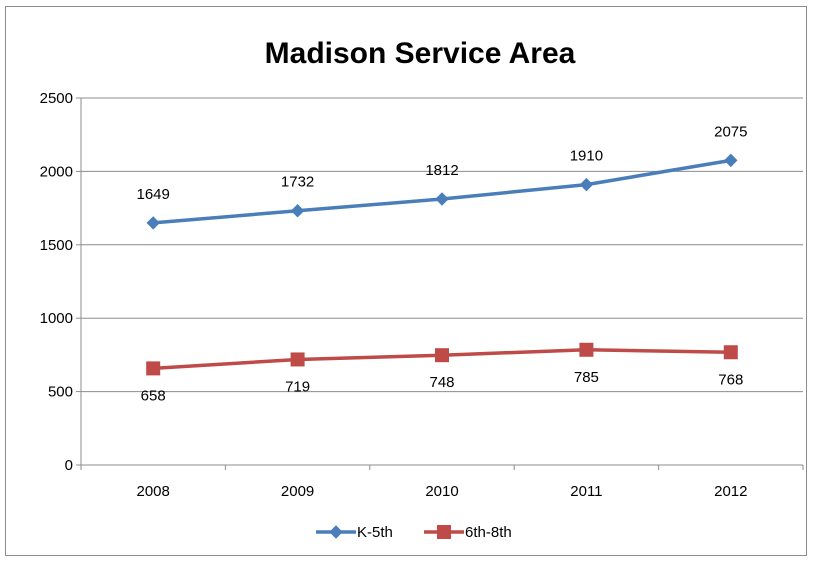 The width and height of the screenshot is (815, 561). What do you see at coordinates (488, 532) in the screenshot?
I see `legend-label-6th-8th: 6th-8th` at bounding box center [488, 532].